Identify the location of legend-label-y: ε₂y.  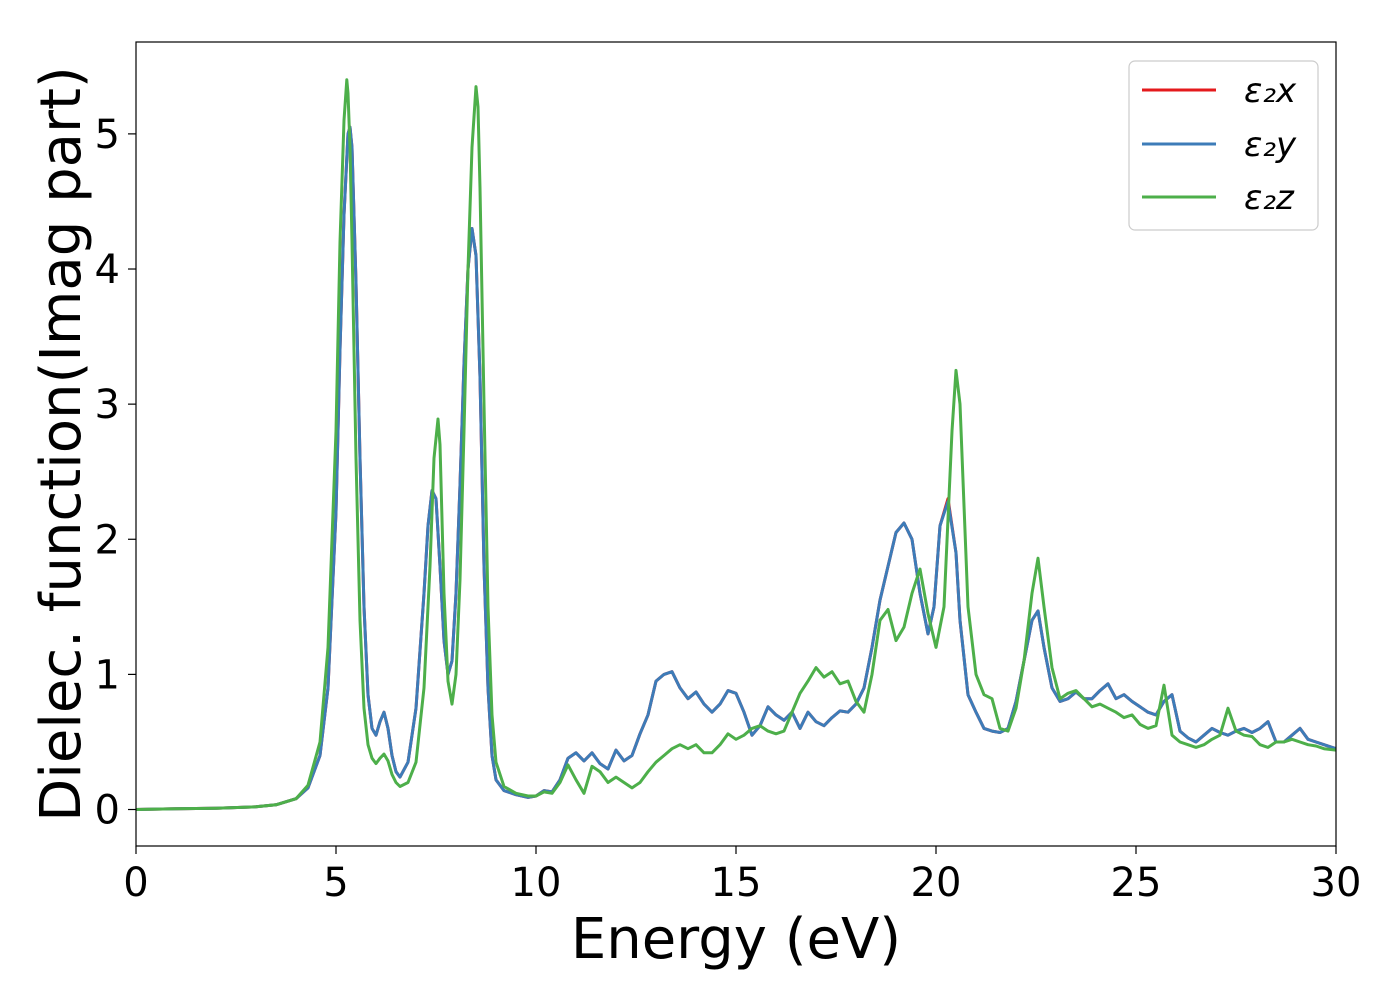
(1270, 145).